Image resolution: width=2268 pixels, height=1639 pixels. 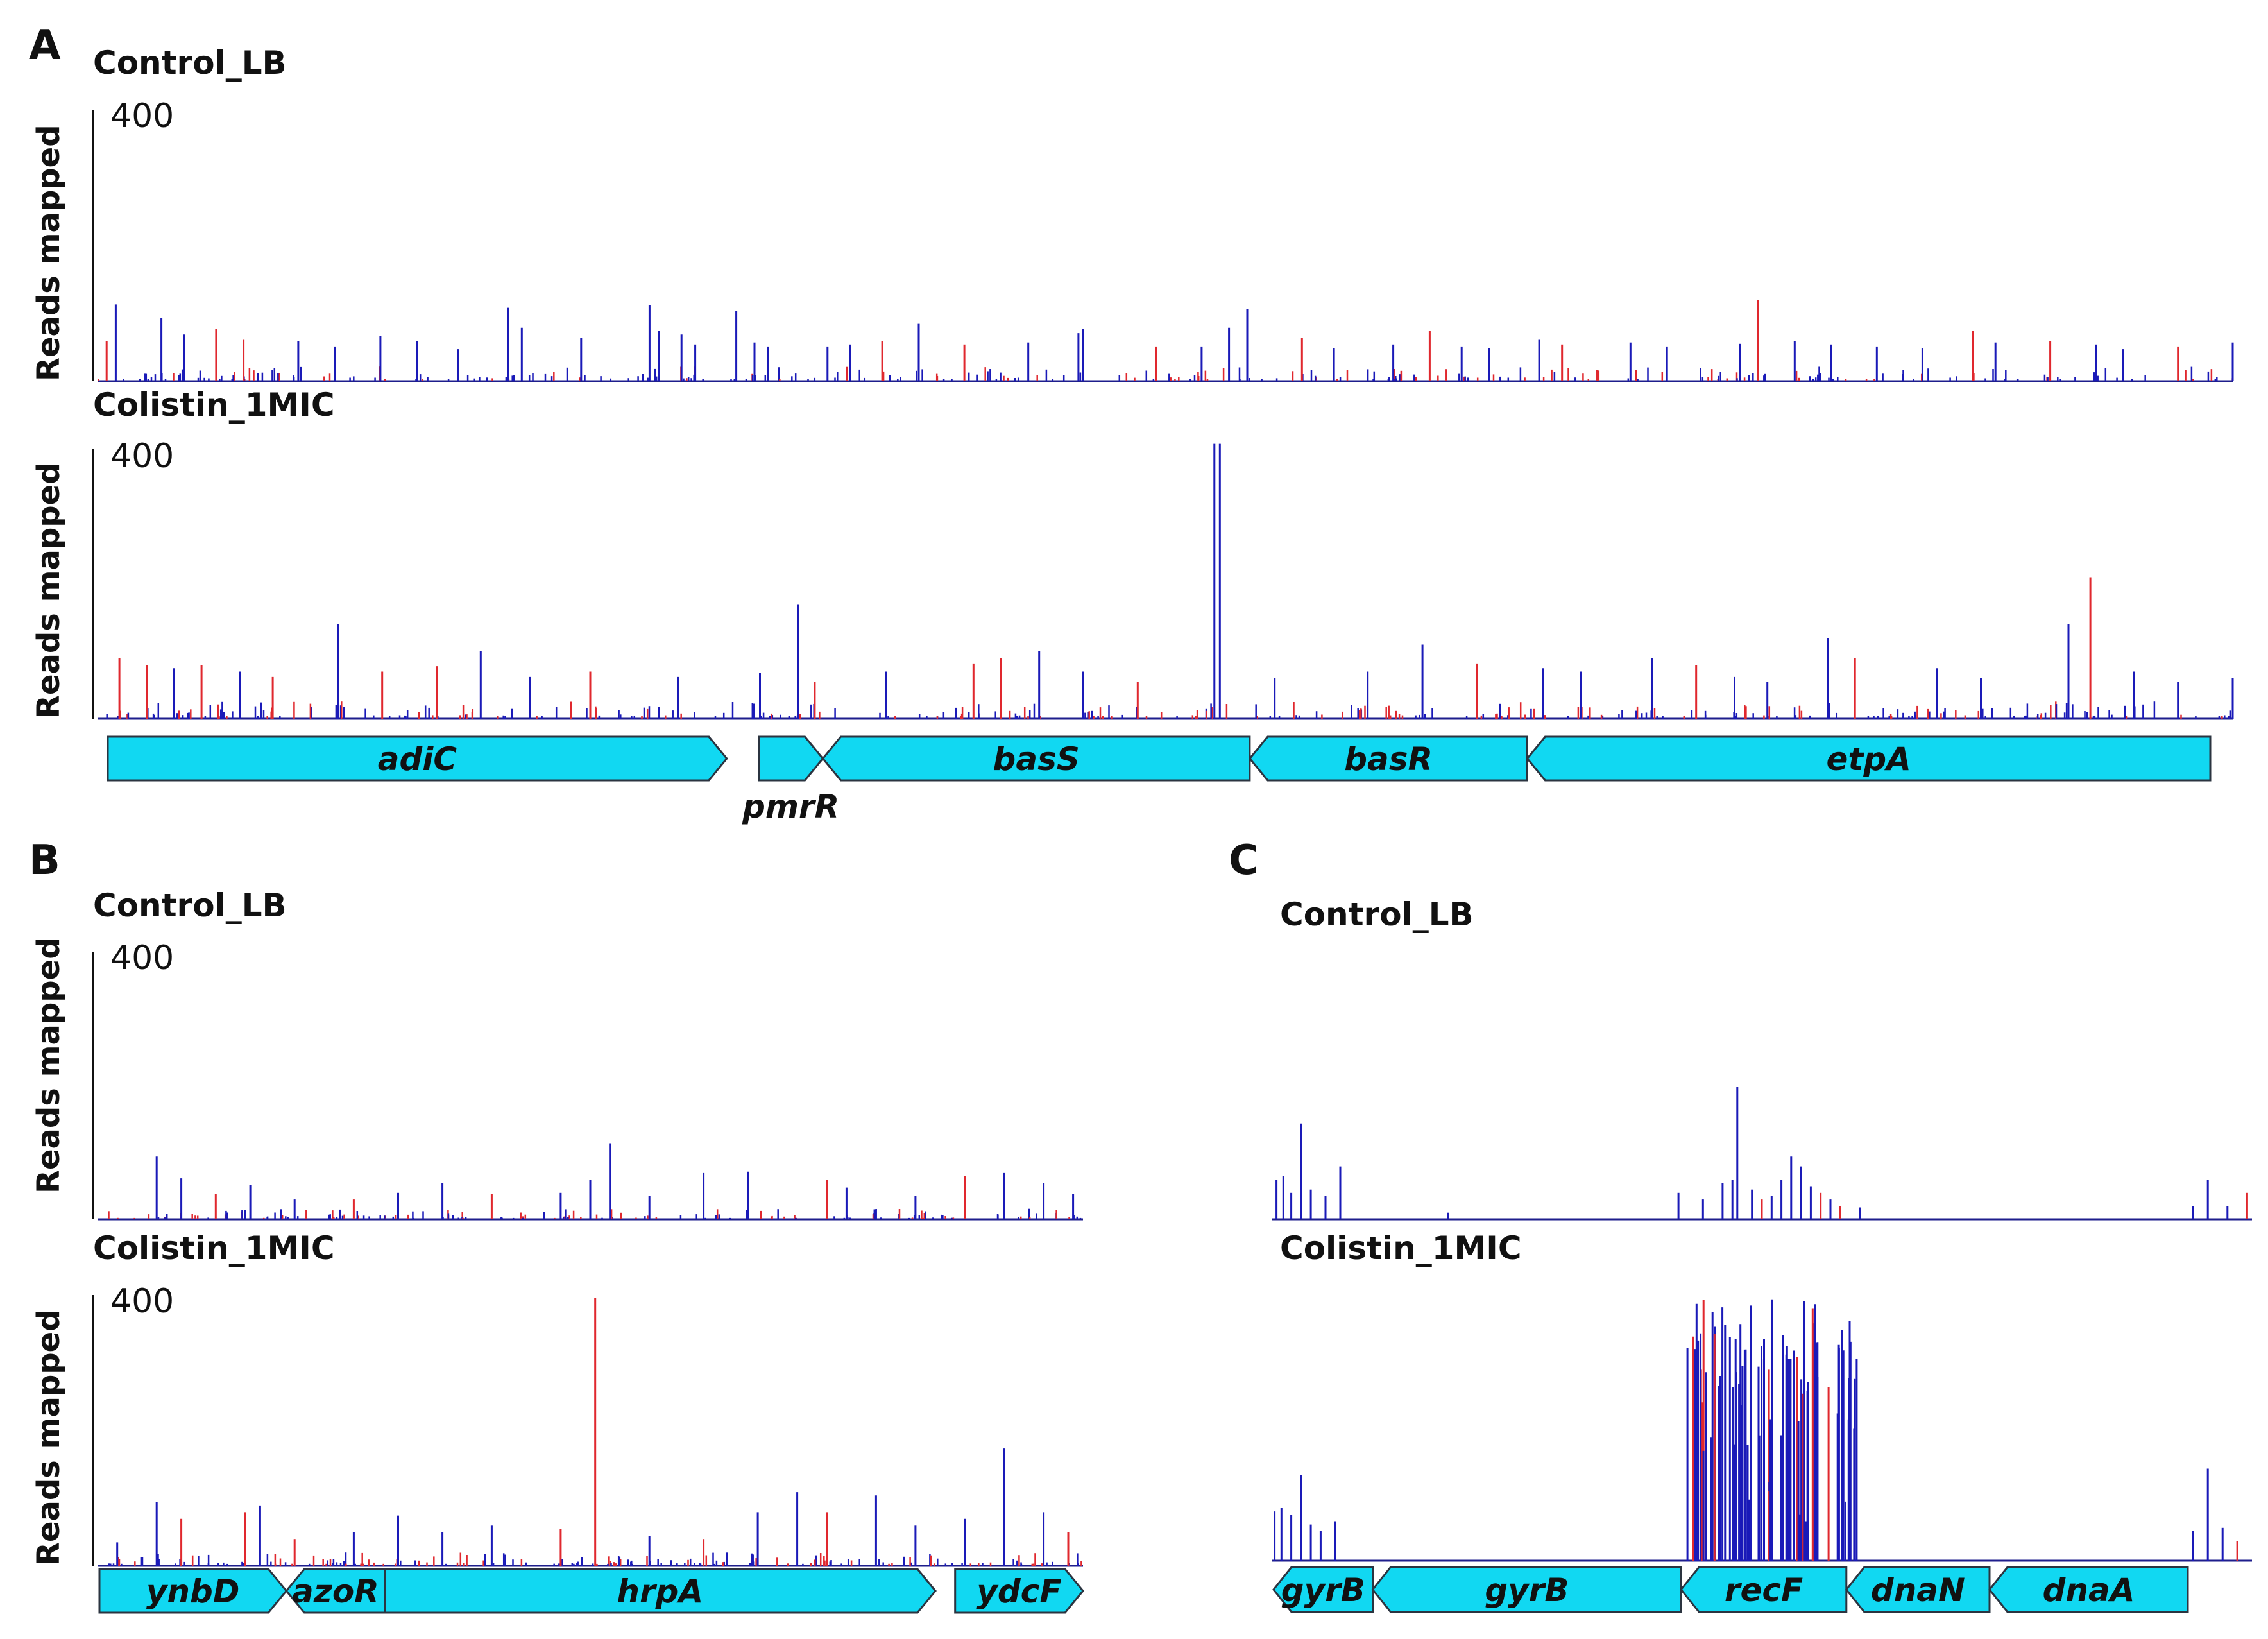 I want to click on panel-b-letter: B, so click(x=44, y=861).